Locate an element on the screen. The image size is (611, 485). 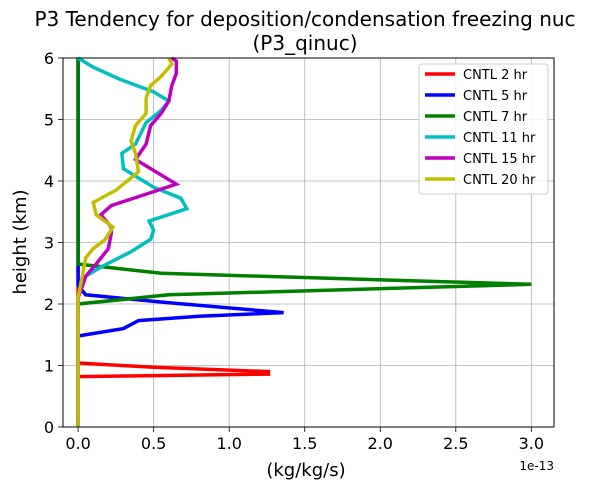
series-line-cntl-11-hr is located at coordinates (133, 241).